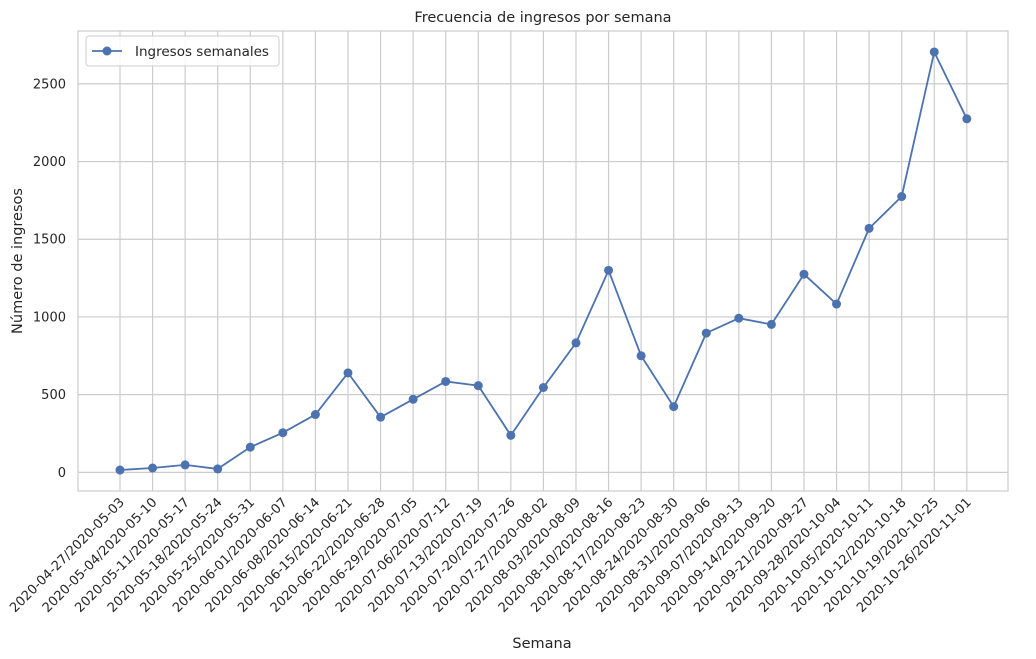 This screenshot has height=659, width=1036. What do you see at coordinates (542, 18) in the screenshot?
I see `chart-title: Frecuencia de ingresos por semana` at bounding box center [542, 18].